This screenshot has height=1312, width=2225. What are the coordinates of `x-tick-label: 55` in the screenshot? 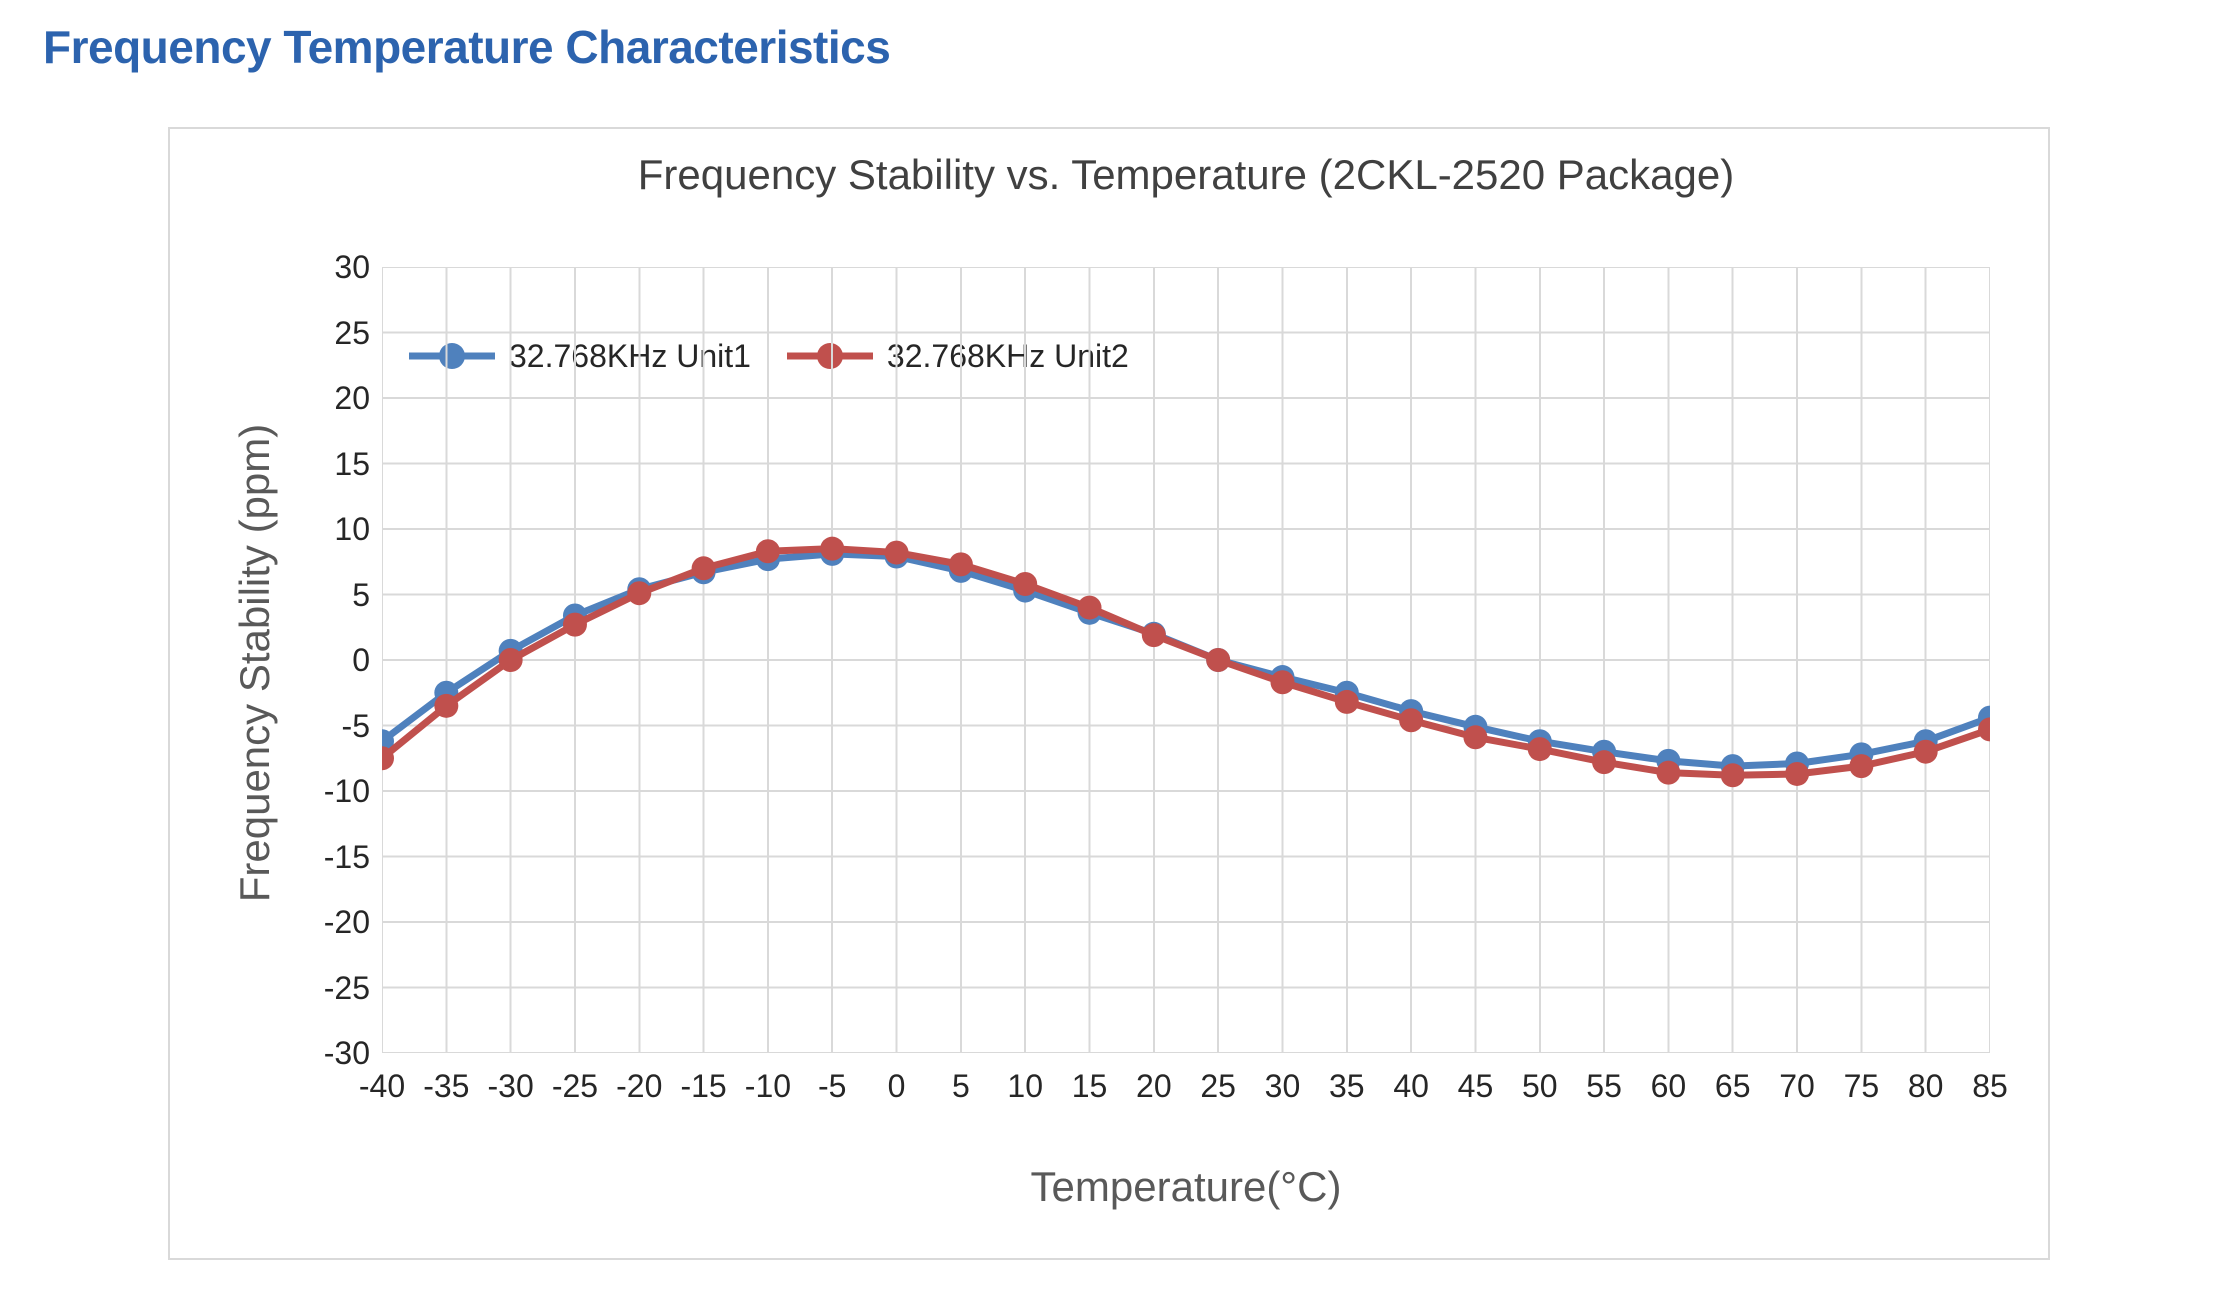 It's located at (1604, 1086).